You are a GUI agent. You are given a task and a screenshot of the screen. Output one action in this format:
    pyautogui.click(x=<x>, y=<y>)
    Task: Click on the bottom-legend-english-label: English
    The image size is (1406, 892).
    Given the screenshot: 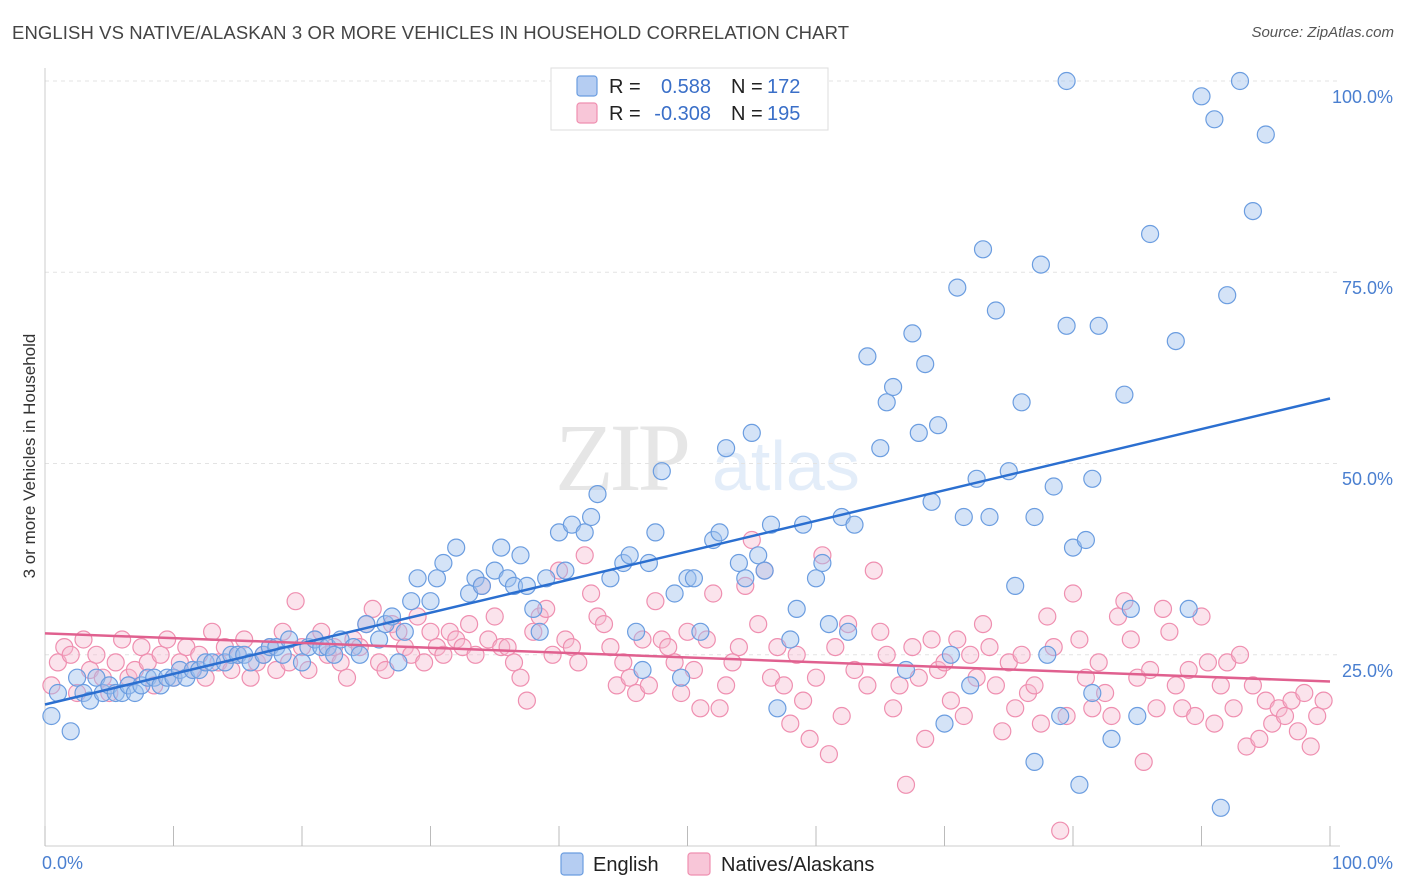 What is the action you would take?
    pyautogui.click(x=626, y=865)
    